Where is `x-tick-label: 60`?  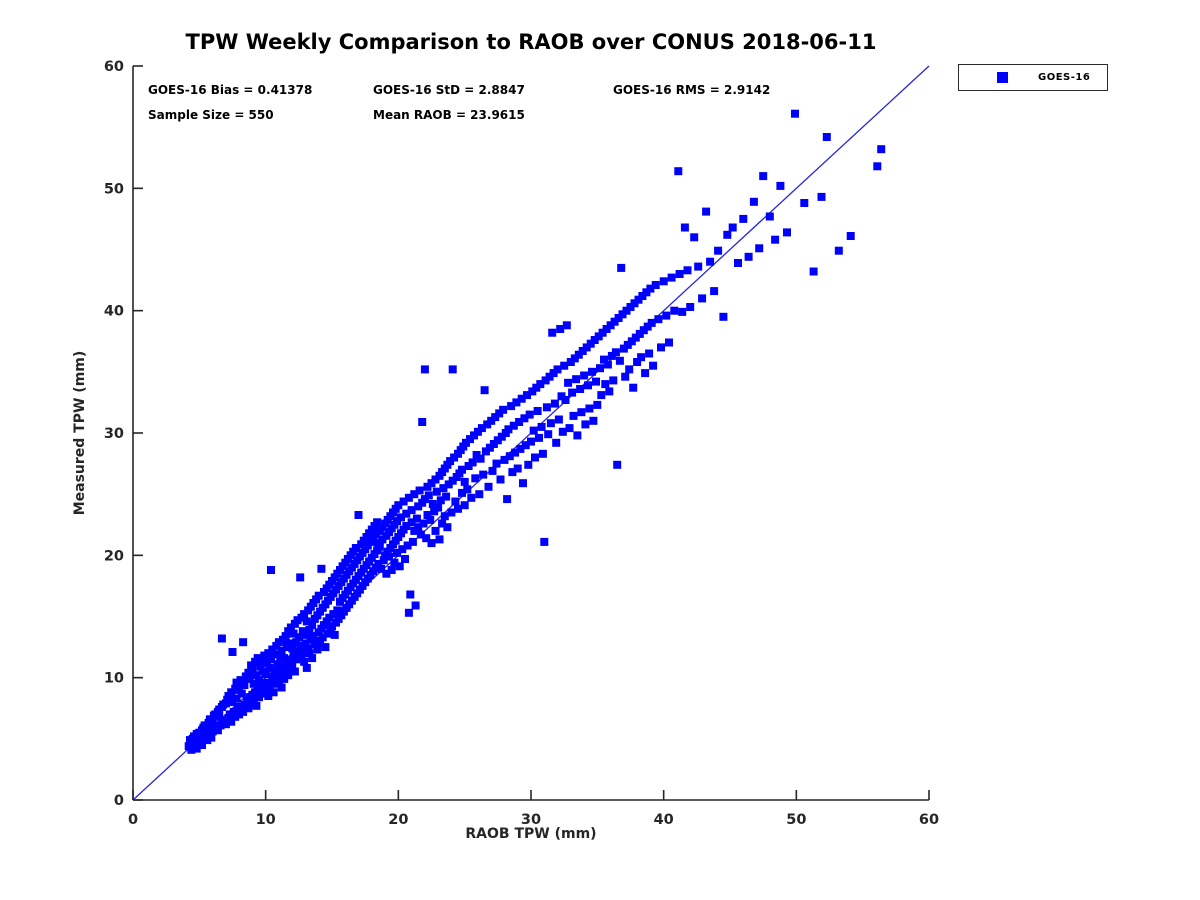
x-tick-label: 60 is located at coordinates (929, 820).